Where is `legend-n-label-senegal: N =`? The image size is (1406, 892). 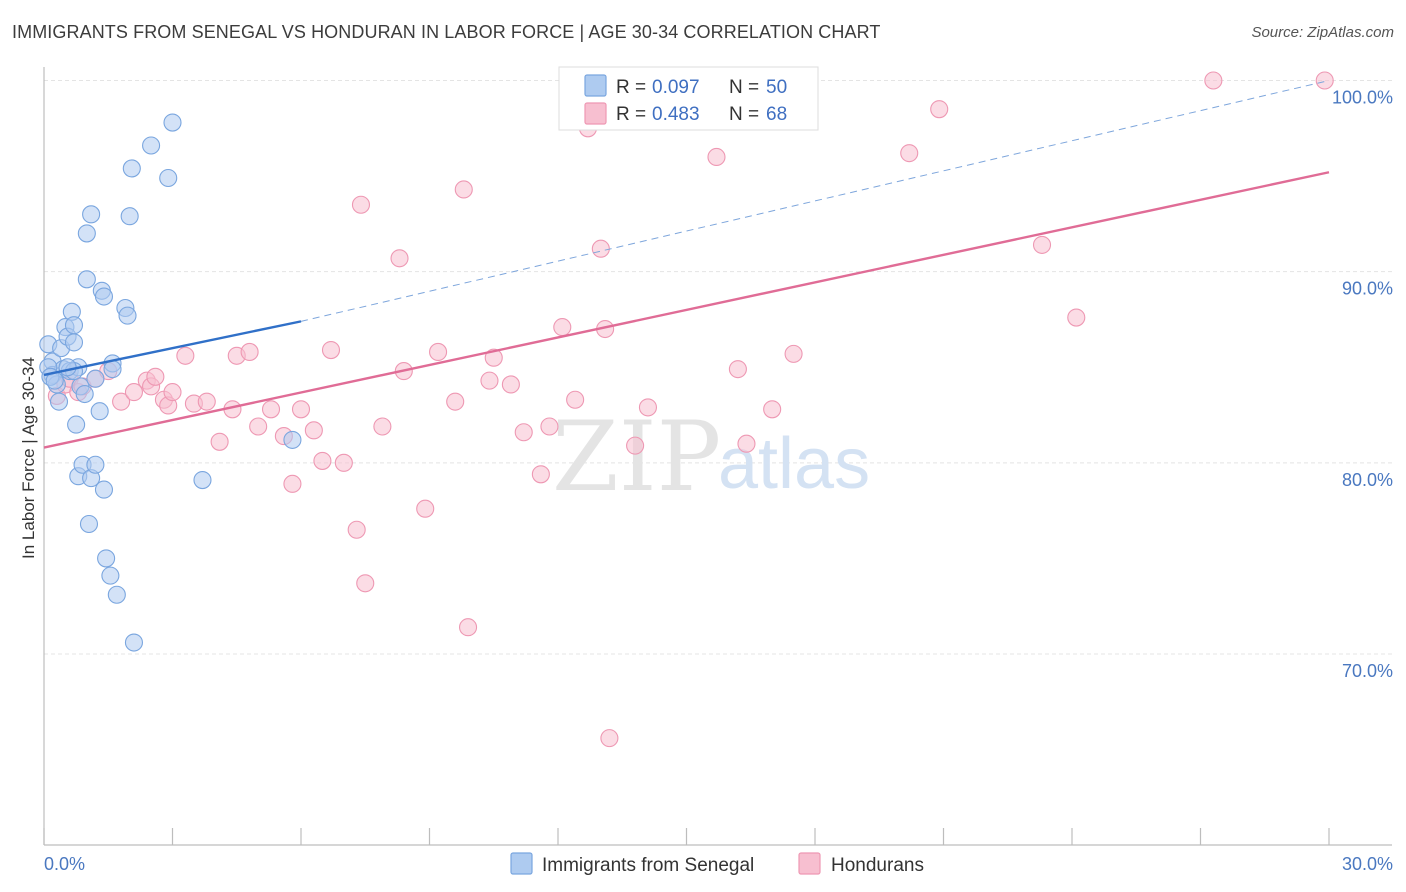 legend-n-label-senegal: N = is located at coordinates (744, 87).